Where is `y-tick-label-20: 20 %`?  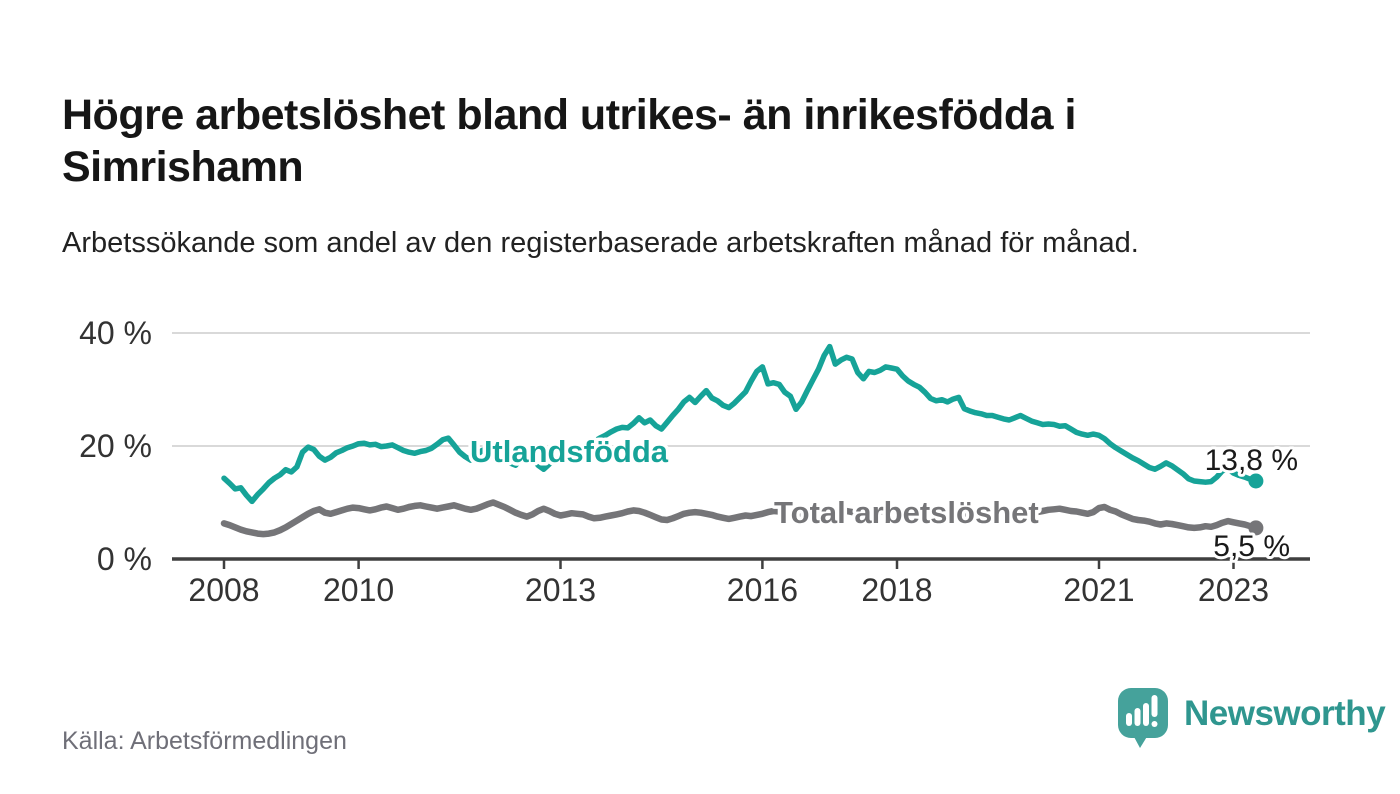
y-tick-label-20: 20 % is located at coordinates (115, 446).